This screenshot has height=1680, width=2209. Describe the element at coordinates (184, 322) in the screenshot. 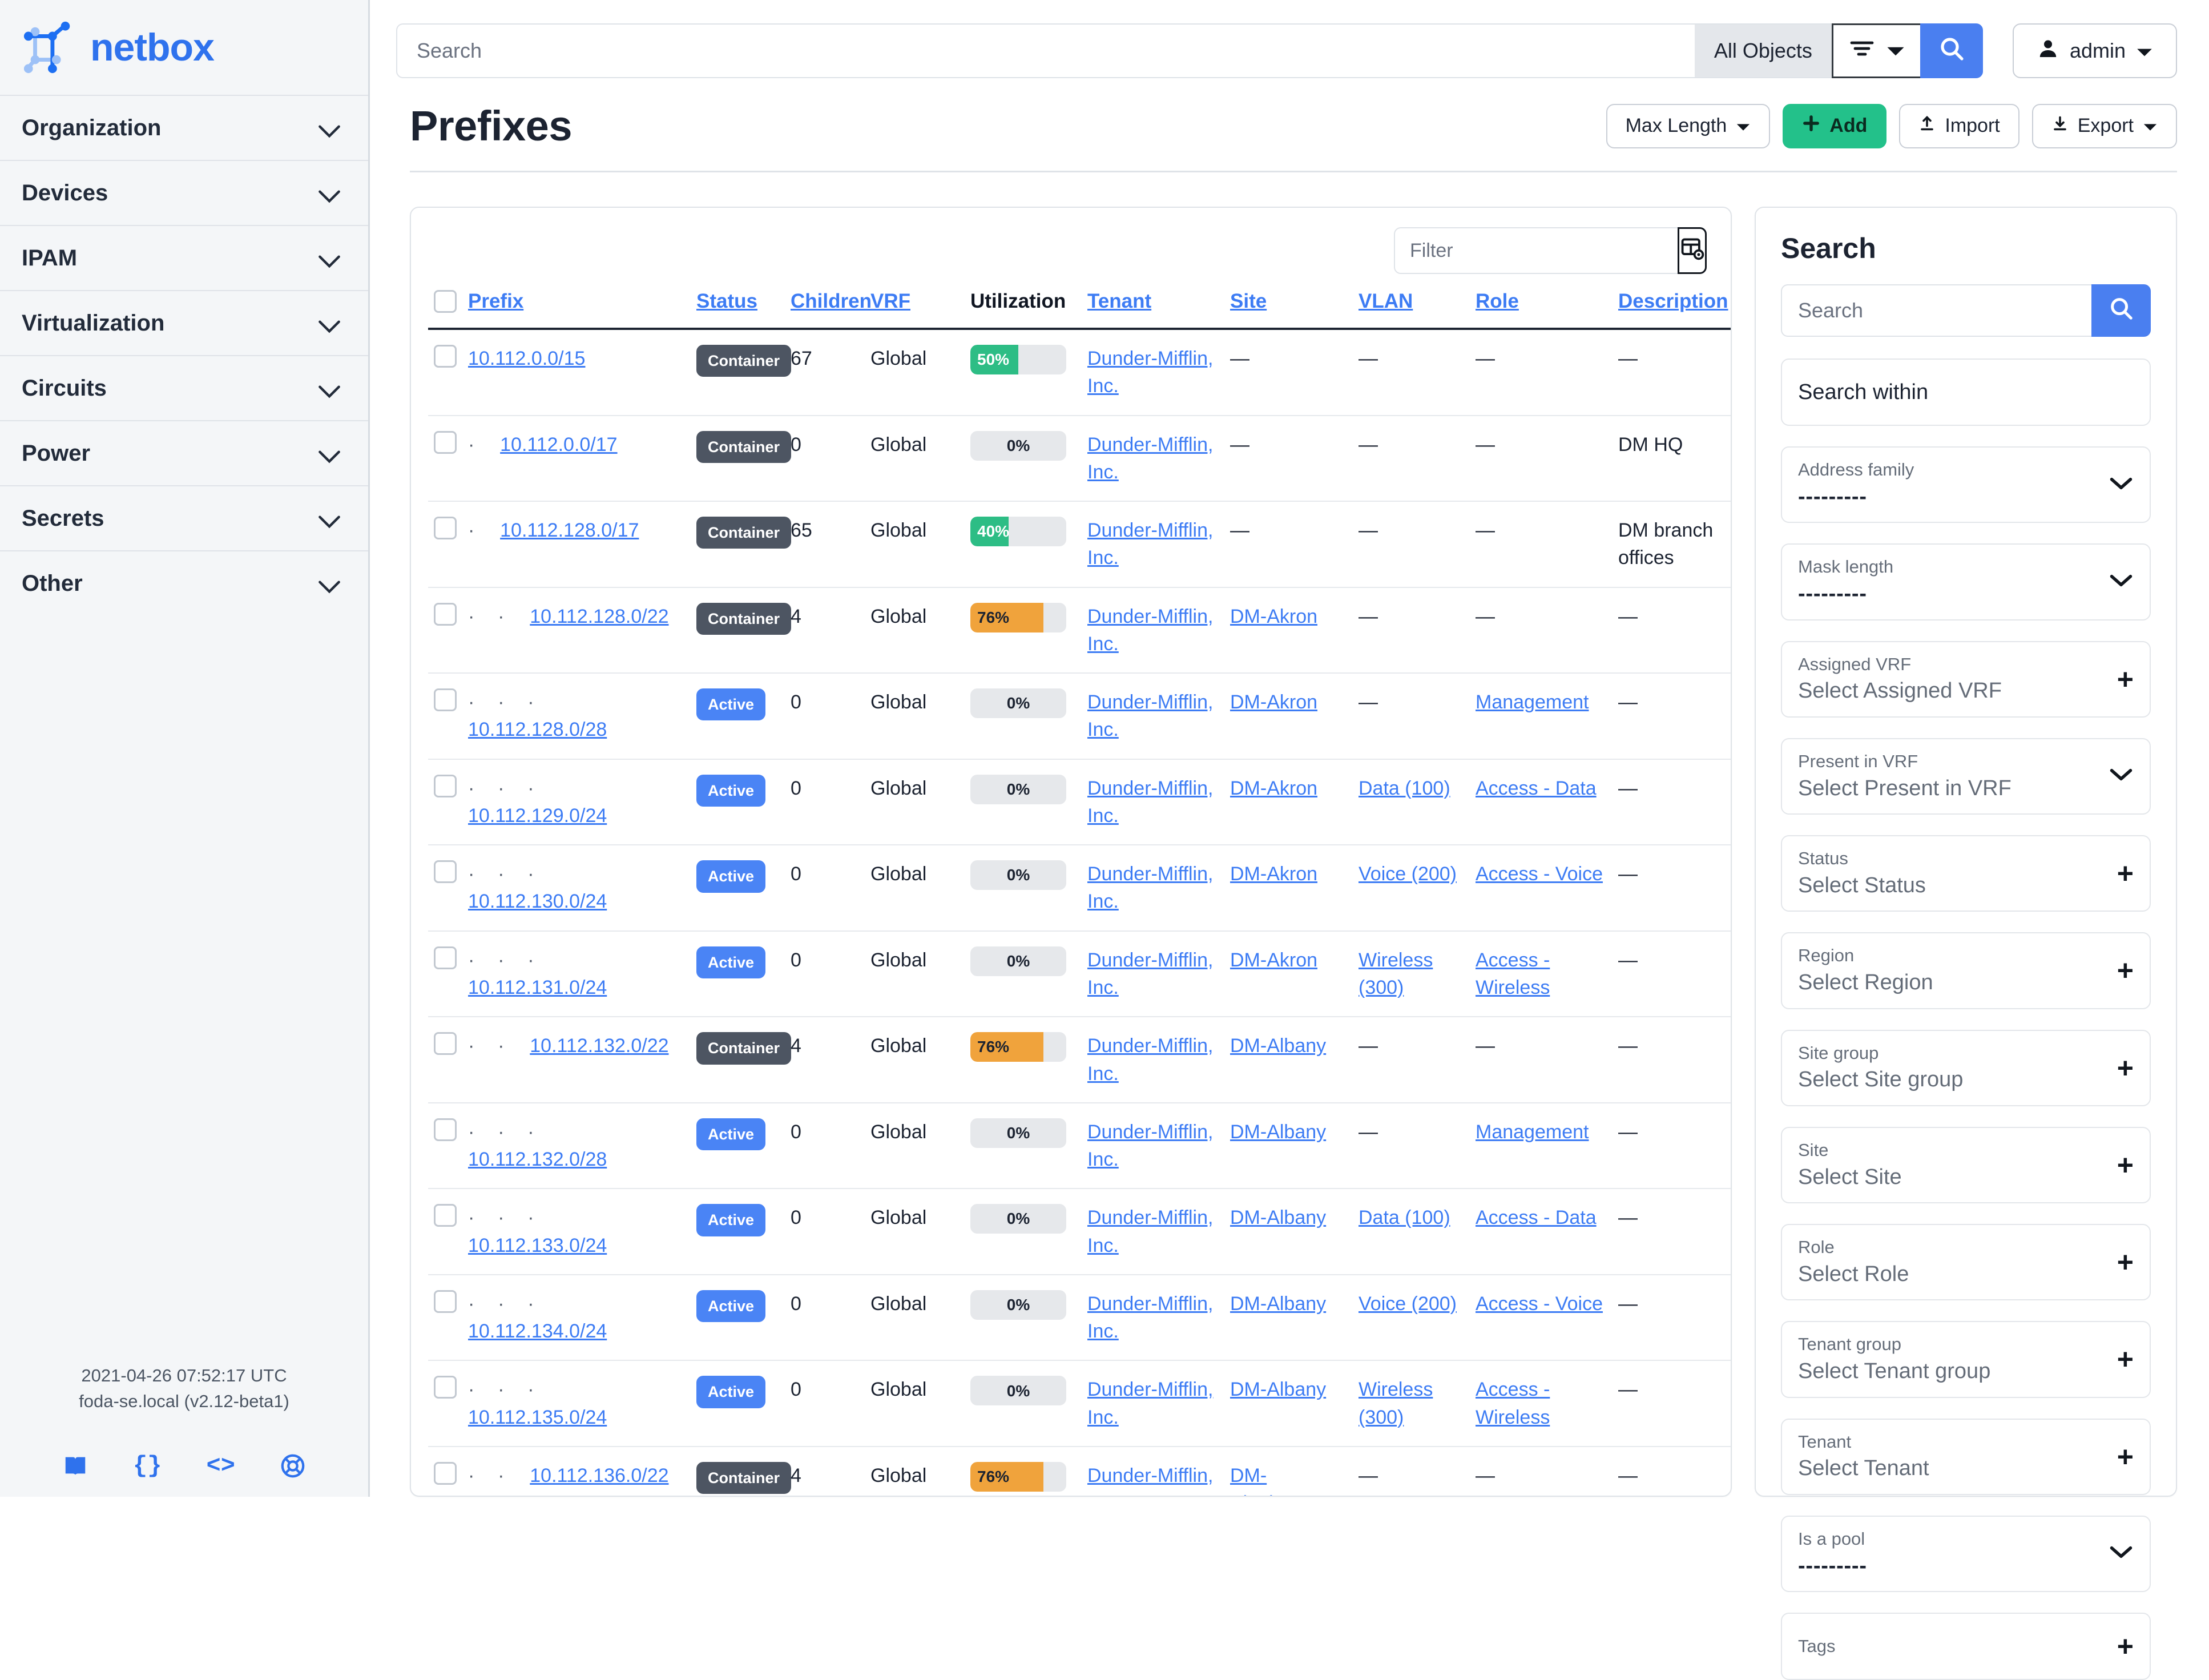

I see `sidebar-item-virtualization: Virtualization` at that location.